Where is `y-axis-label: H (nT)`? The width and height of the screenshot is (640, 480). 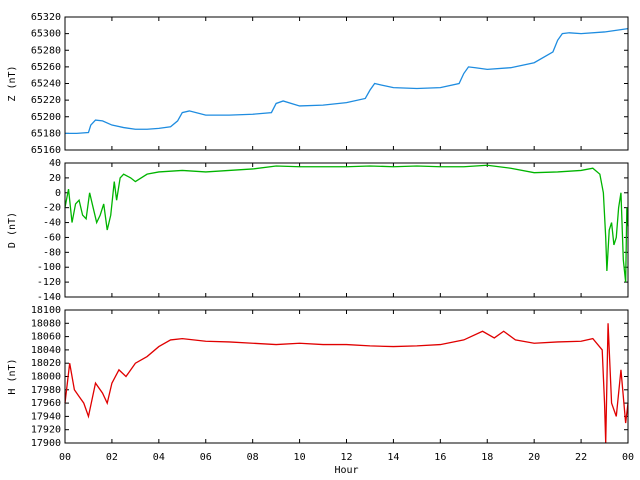
y-axis-label: H (nT) is located at coordinates (12, 376).